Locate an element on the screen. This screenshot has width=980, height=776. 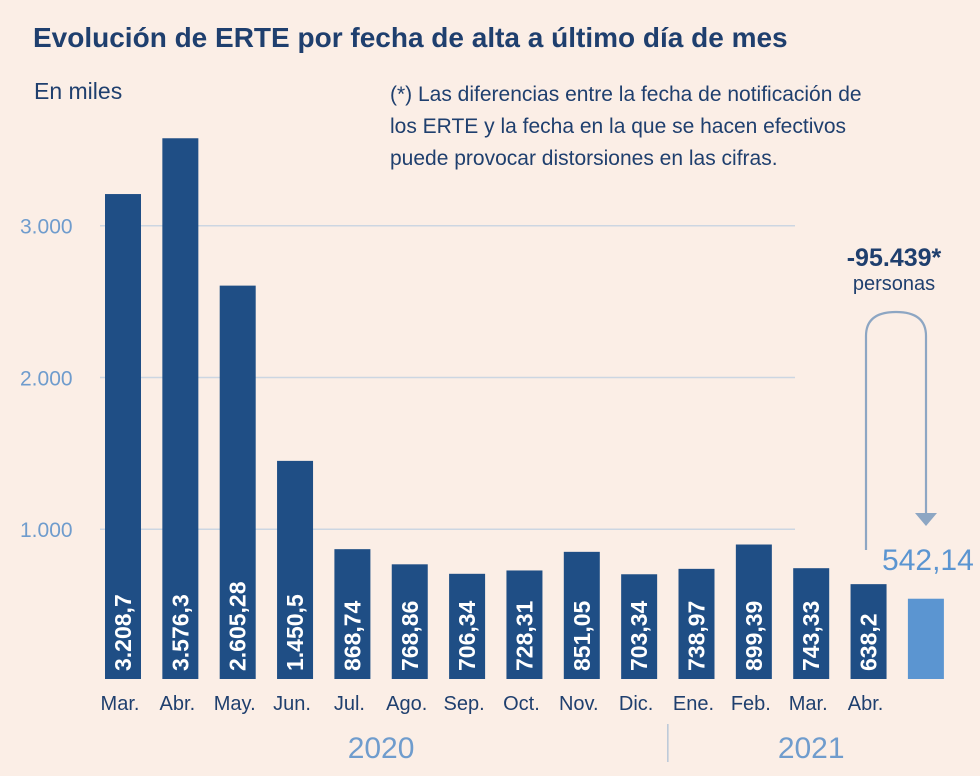
bar-value-label: 3.576,3 is located at coordinates (180, 632).